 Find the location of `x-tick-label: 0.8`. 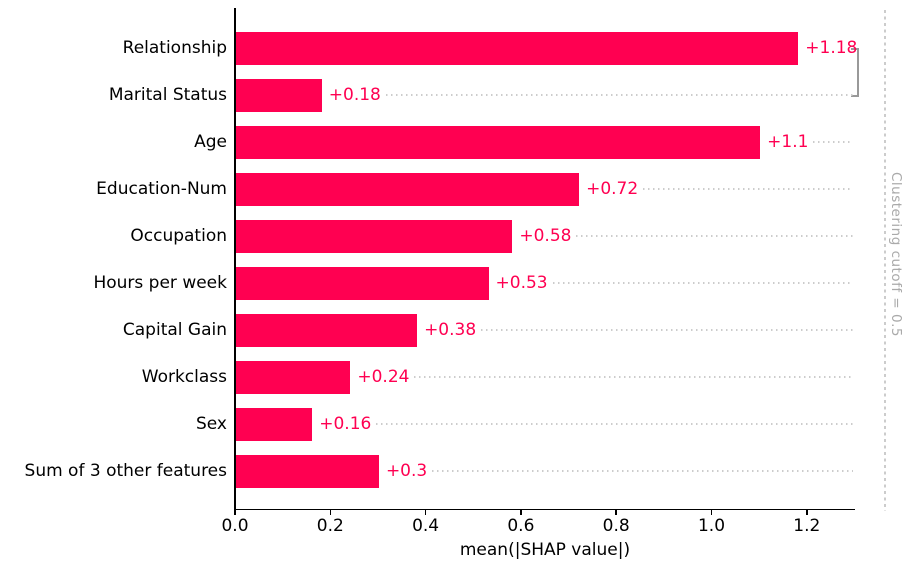

x-tick-label: 0.8 is located at coordinates (616, 526).